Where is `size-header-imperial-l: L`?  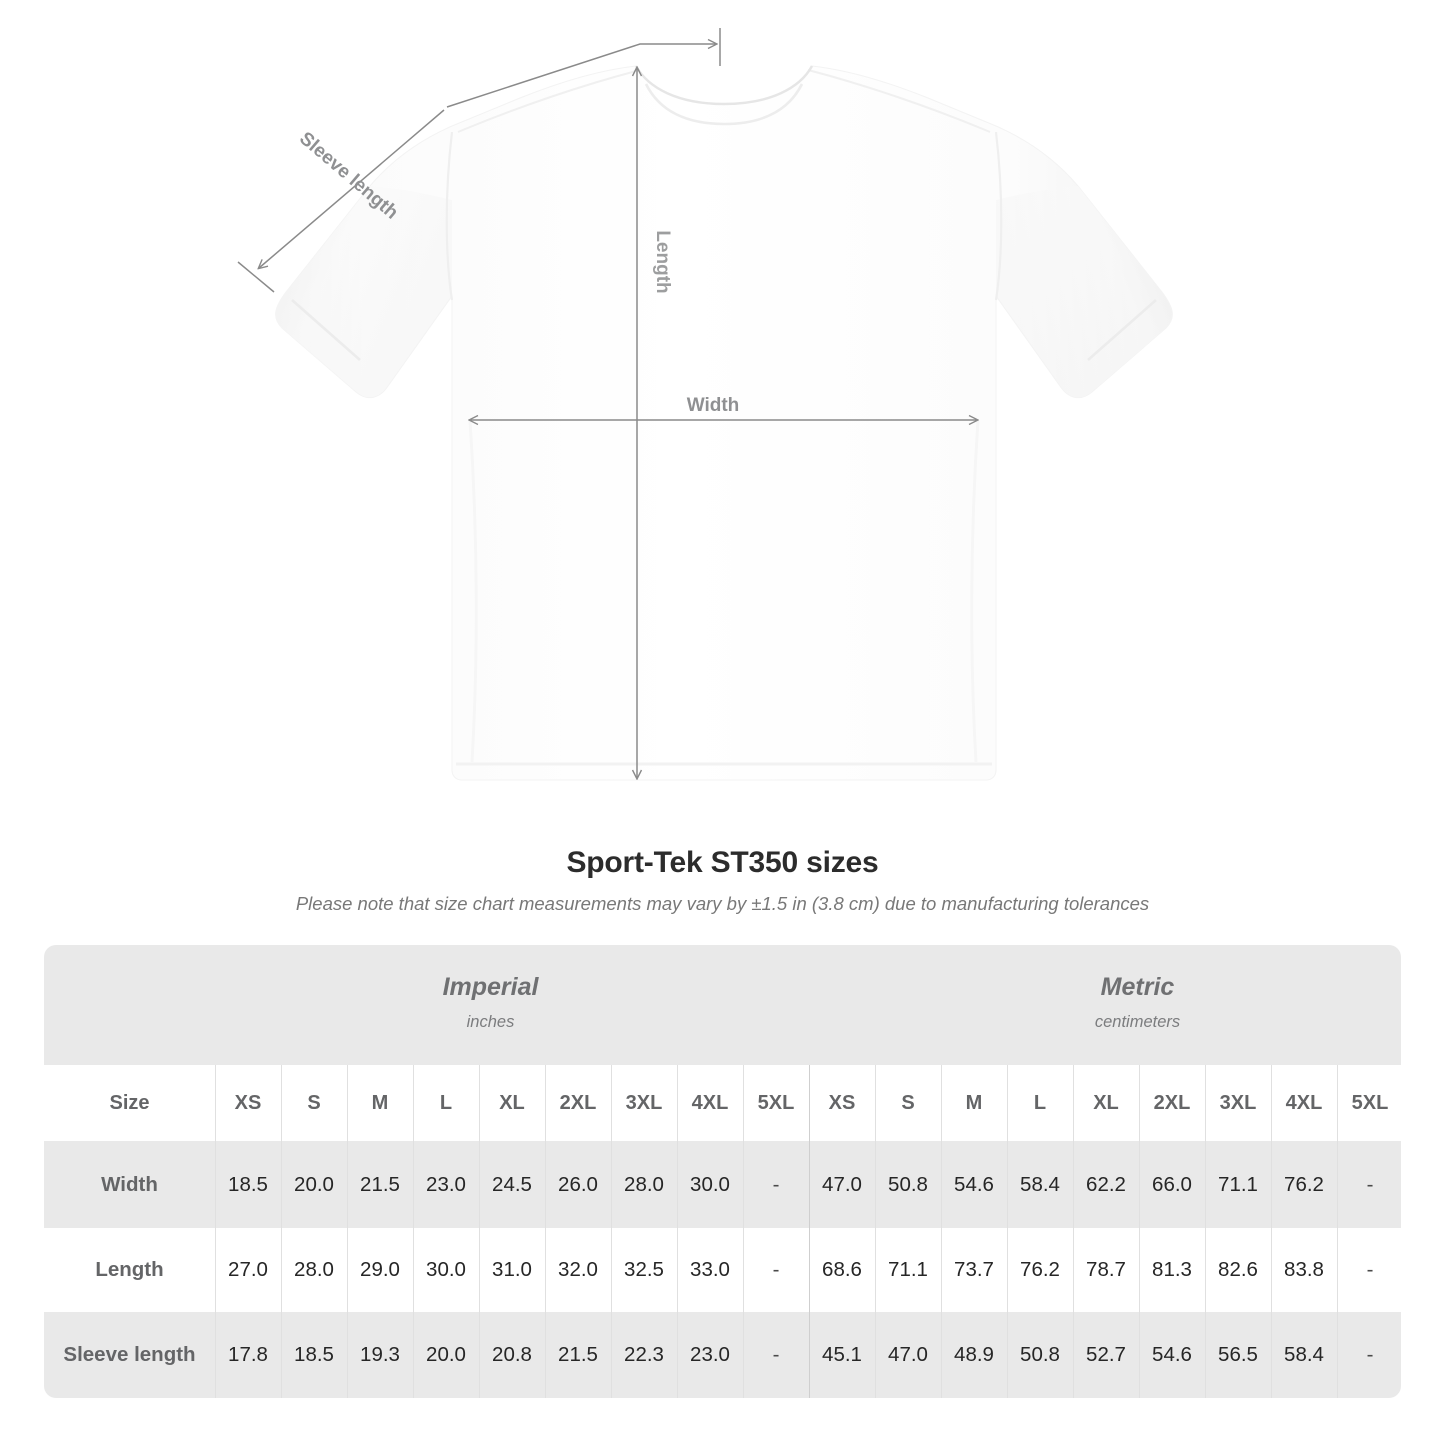 size-header-imperial-l: L is located at coordinates (446, 1103).